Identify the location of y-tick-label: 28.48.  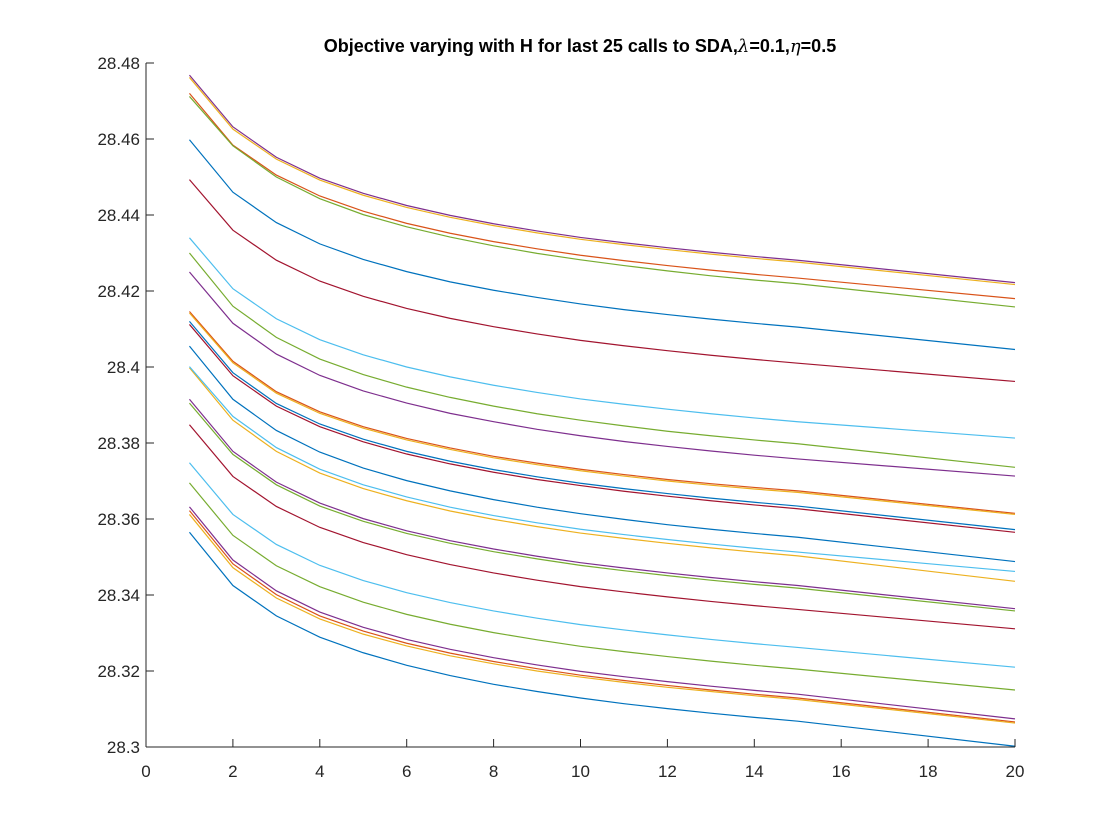
(118, 63).